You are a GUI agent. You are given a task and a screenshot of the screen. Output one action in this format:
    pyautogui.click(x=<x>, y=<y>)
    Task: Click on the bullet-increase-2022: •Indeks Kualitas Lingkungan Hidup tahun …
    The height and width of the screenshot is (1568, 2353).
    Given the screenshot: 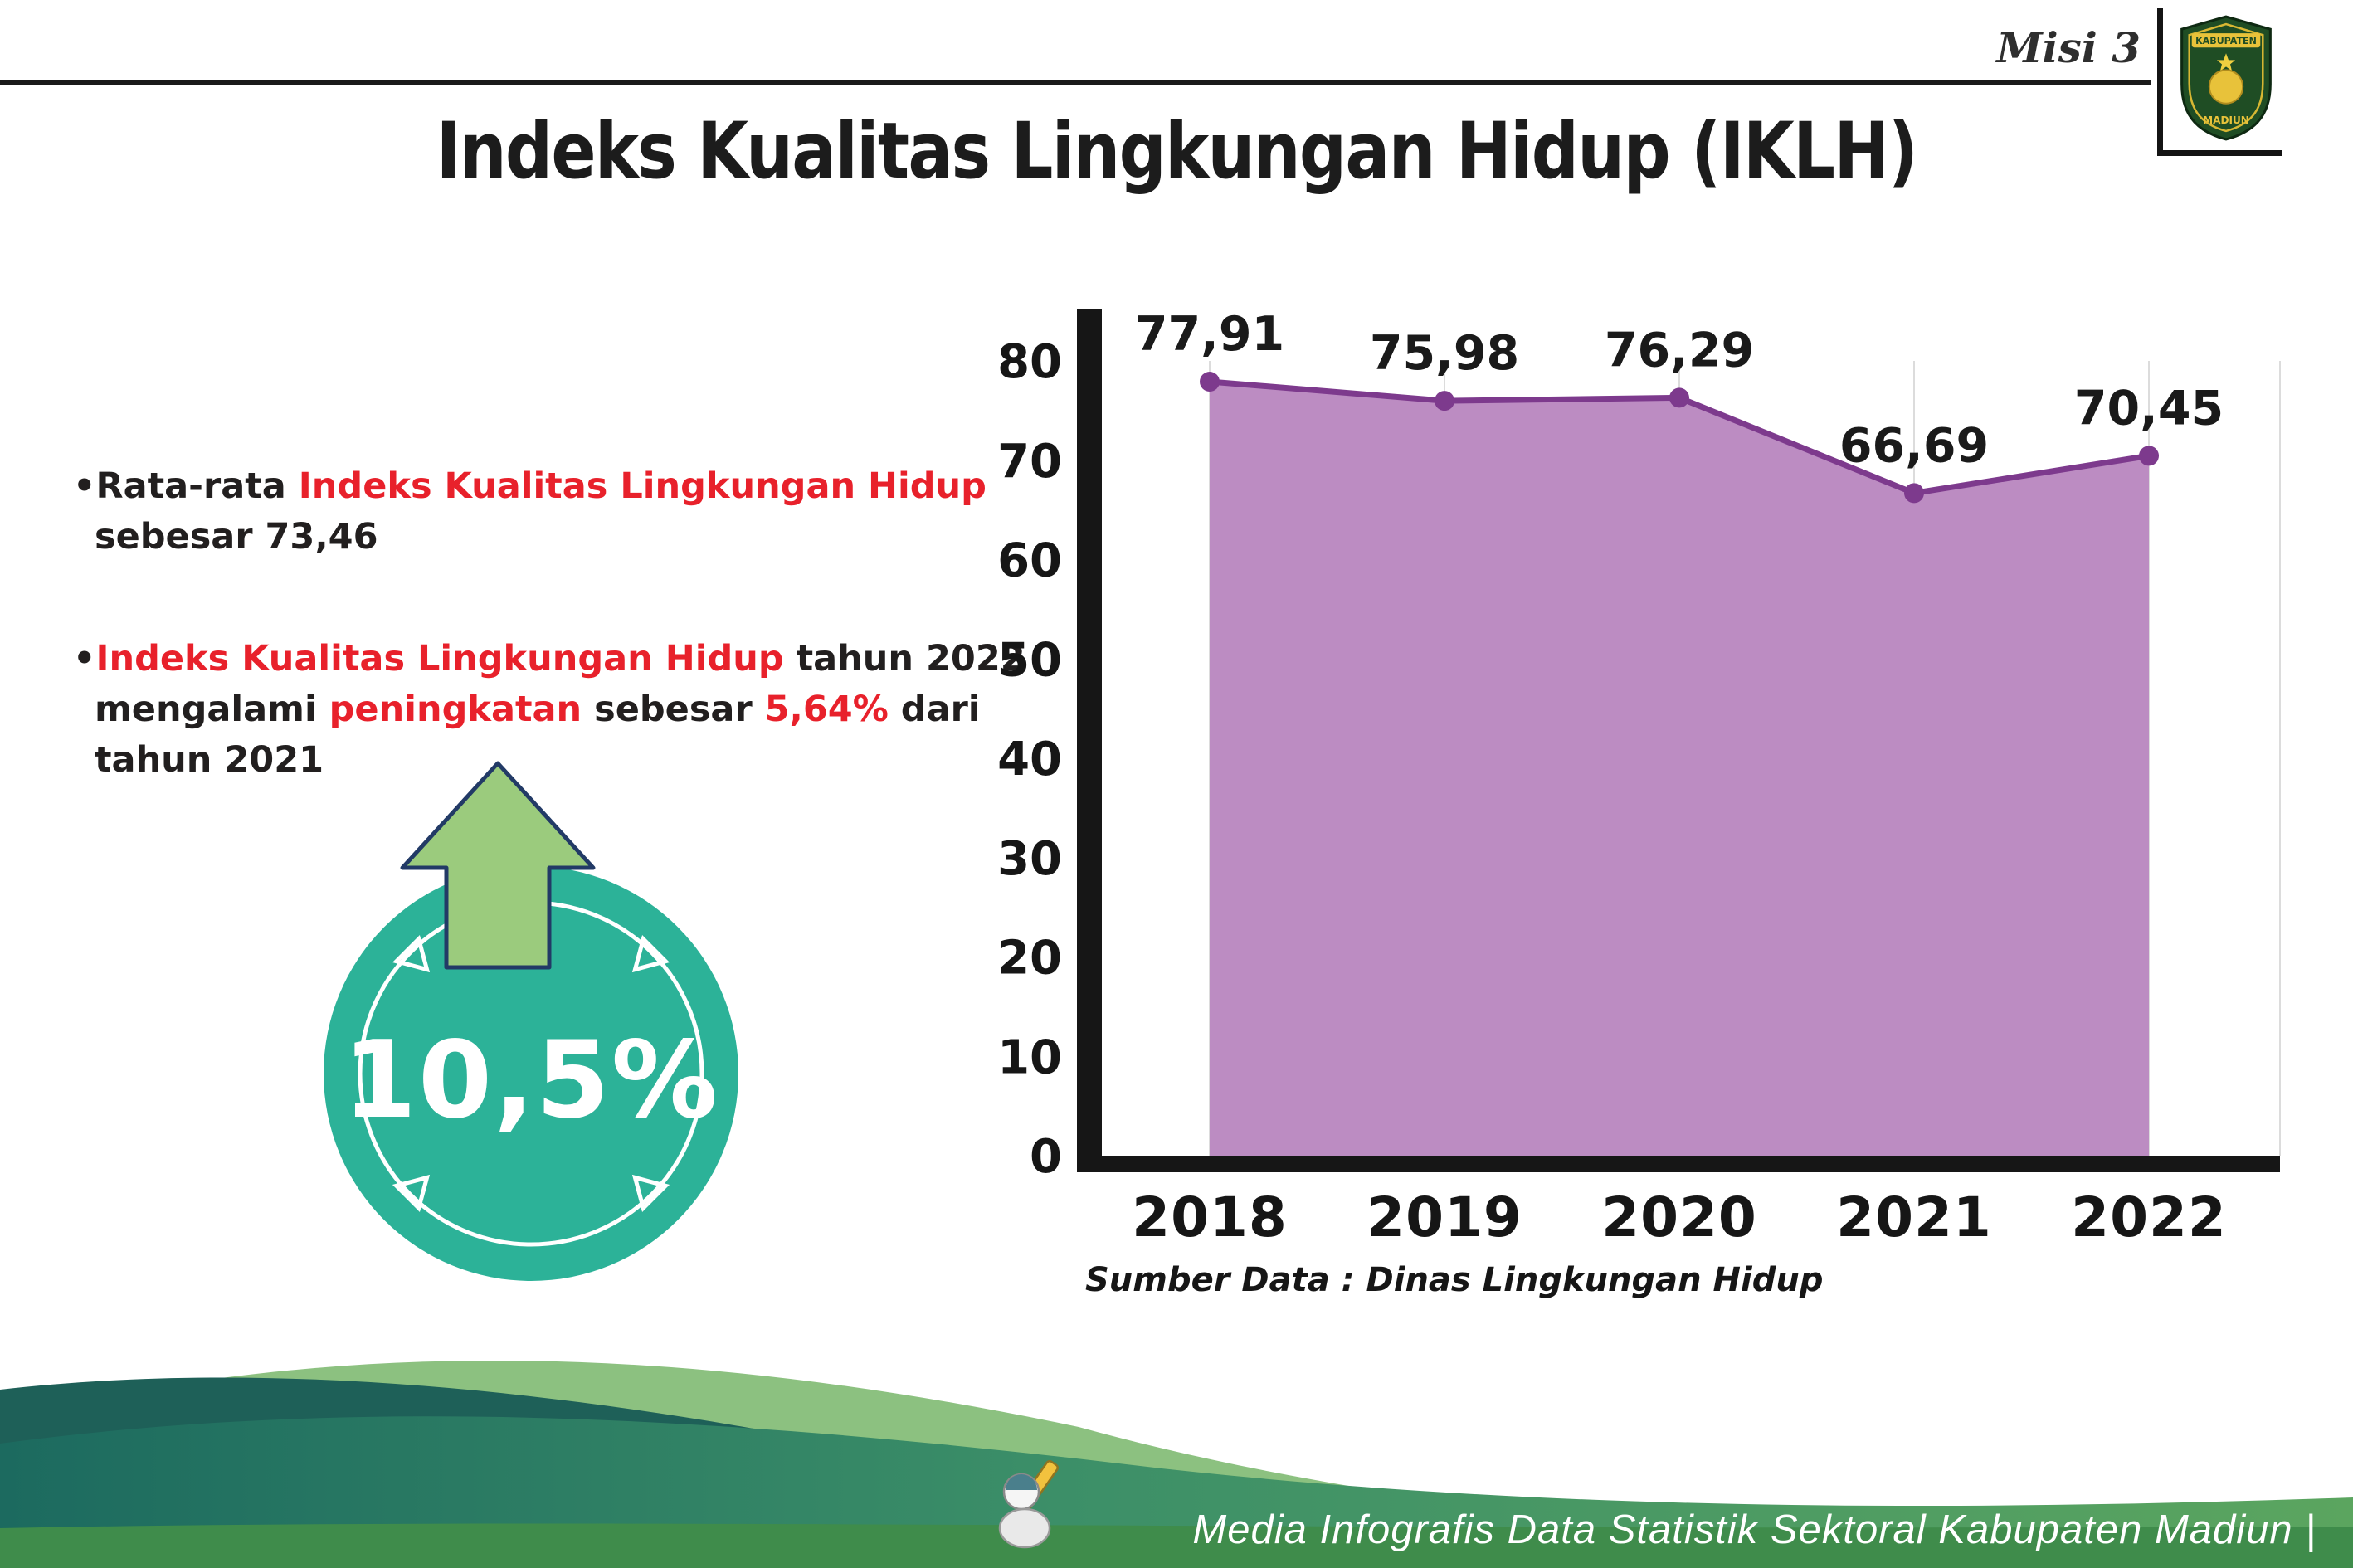 What is the action you would take?
    pyautogui.click(x=558, y=710)
    